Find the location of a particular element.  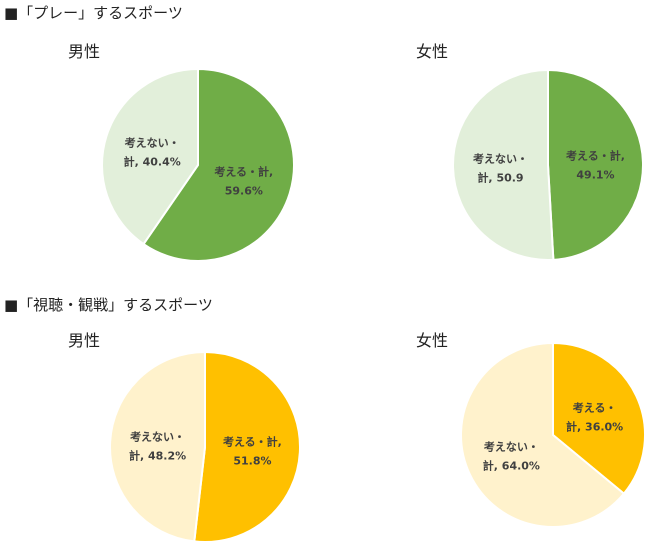

section-title-play: ■「プレー」するスポーツ is located at coordinates (93, 13).